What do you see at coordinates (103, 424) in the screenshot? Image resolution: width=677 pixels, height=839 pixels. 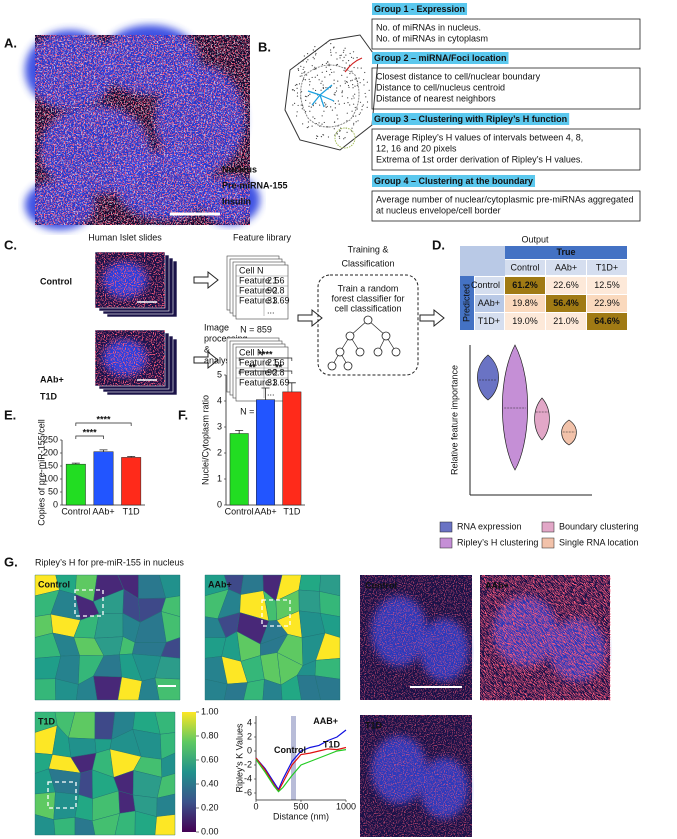 I see `significance-bracket` at bounding box center [103, 424].